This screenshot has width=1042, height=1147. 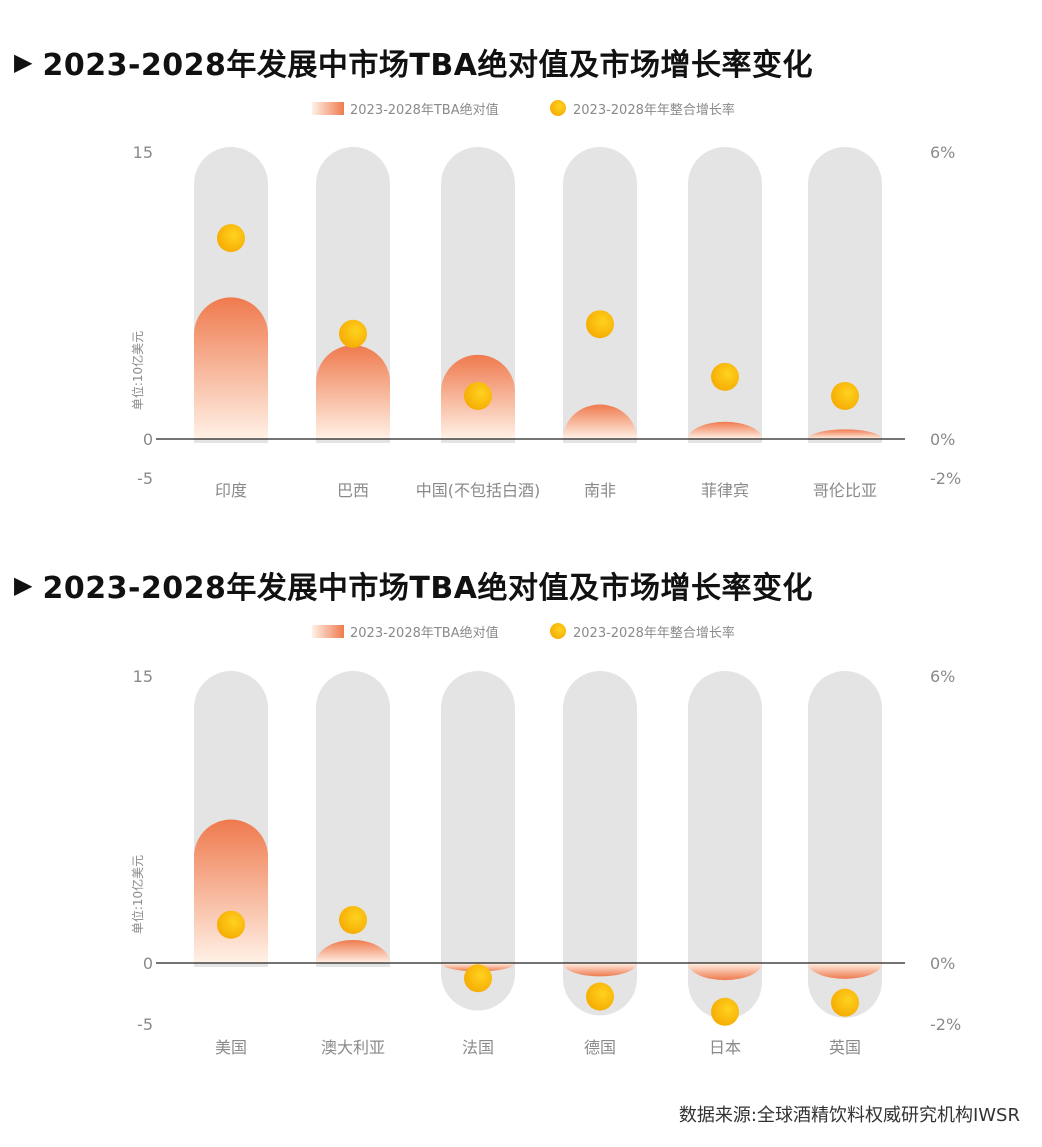 What do you see at coordinates (353, 1047) in the screenshot?
I see `category-label: 澳大利亚` at bounding box center [353, 1047].